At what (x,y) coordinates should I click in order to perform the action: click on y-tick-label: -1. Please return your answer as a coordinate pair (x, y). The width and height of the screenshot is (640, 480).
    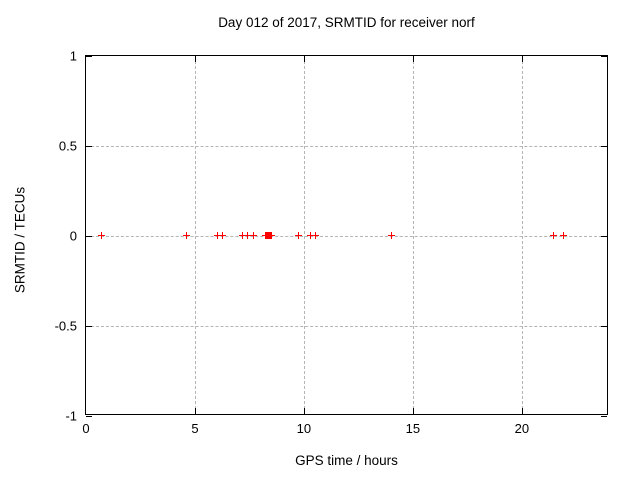
    Looking at the image, I should click on (71, 416).